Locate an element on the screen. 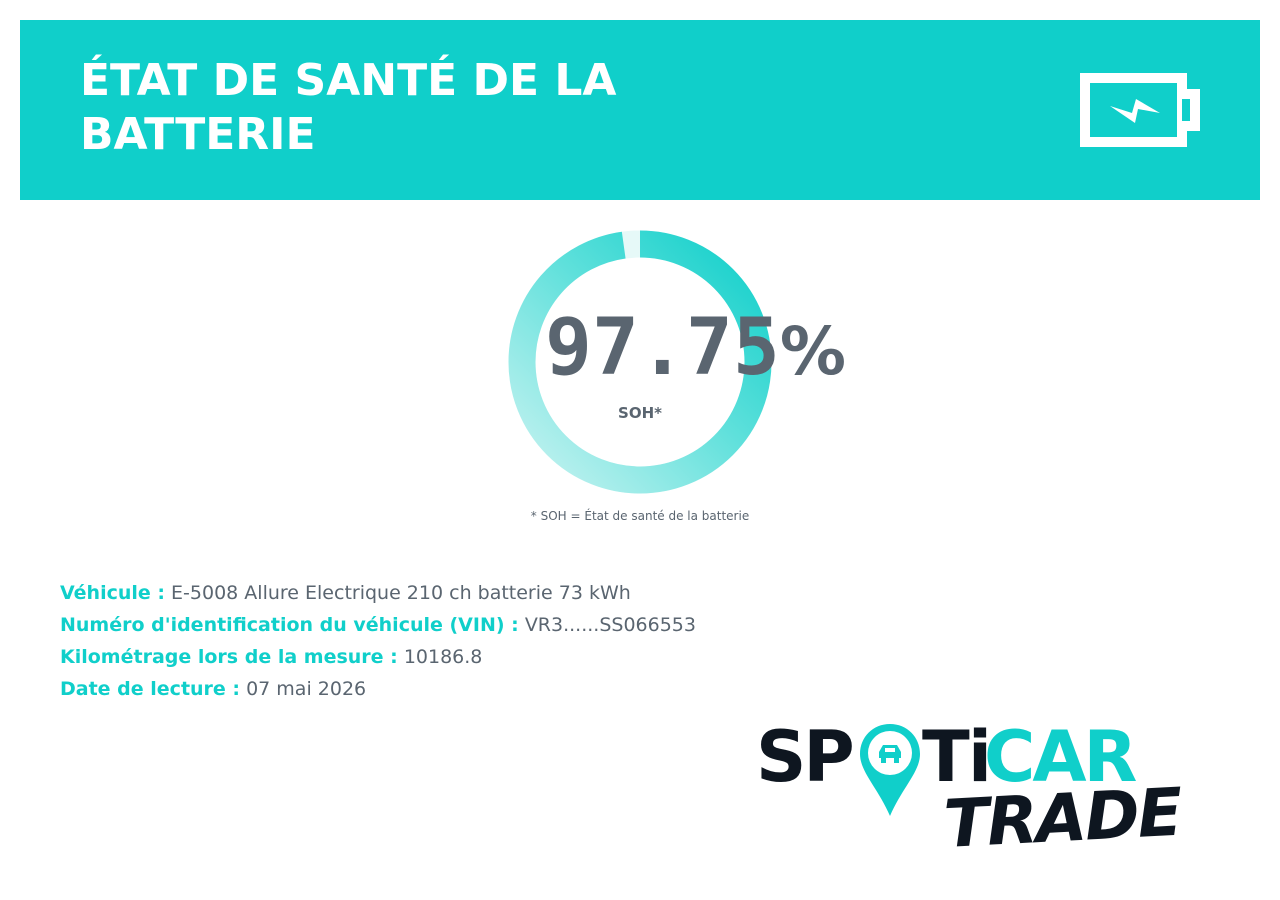 The image size is (1280, 900). mileage-value: 10186.8 is located at coordinates (443, 657).